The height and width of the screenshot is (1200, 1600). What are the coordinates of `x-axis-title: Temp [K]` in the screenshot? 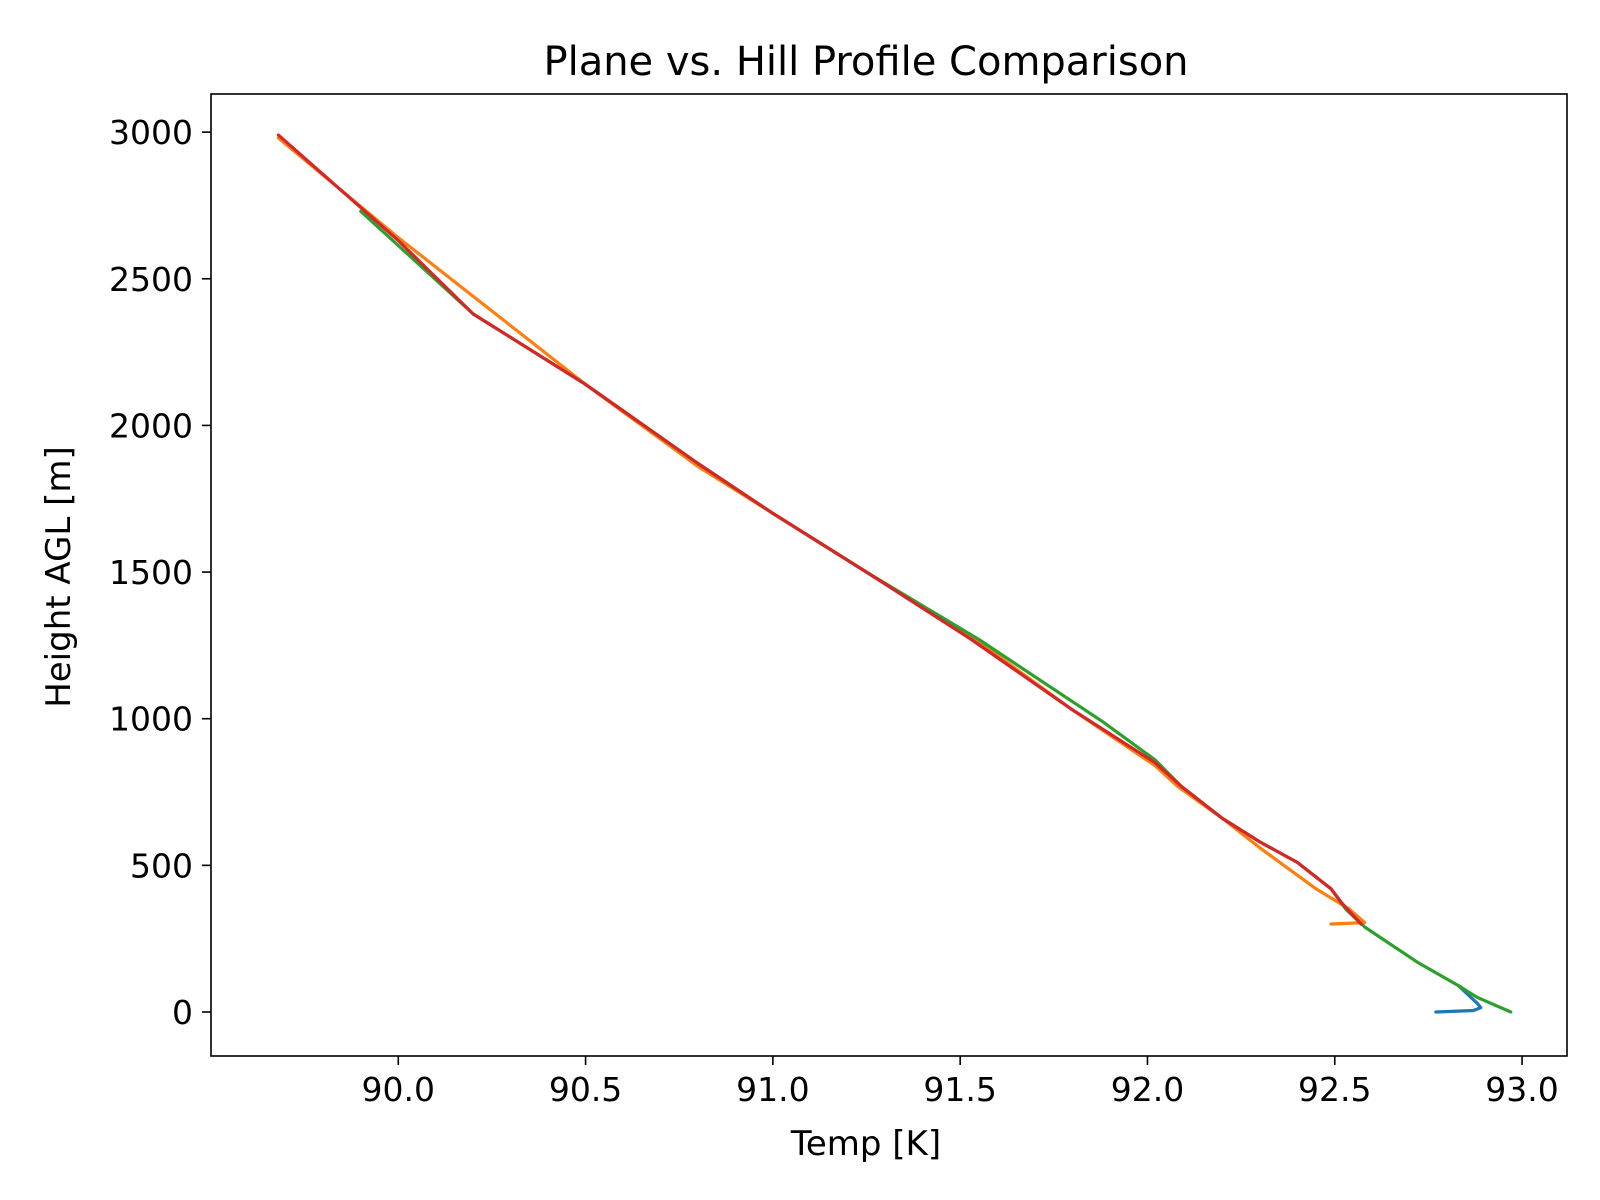 It's located at (865, 1144).